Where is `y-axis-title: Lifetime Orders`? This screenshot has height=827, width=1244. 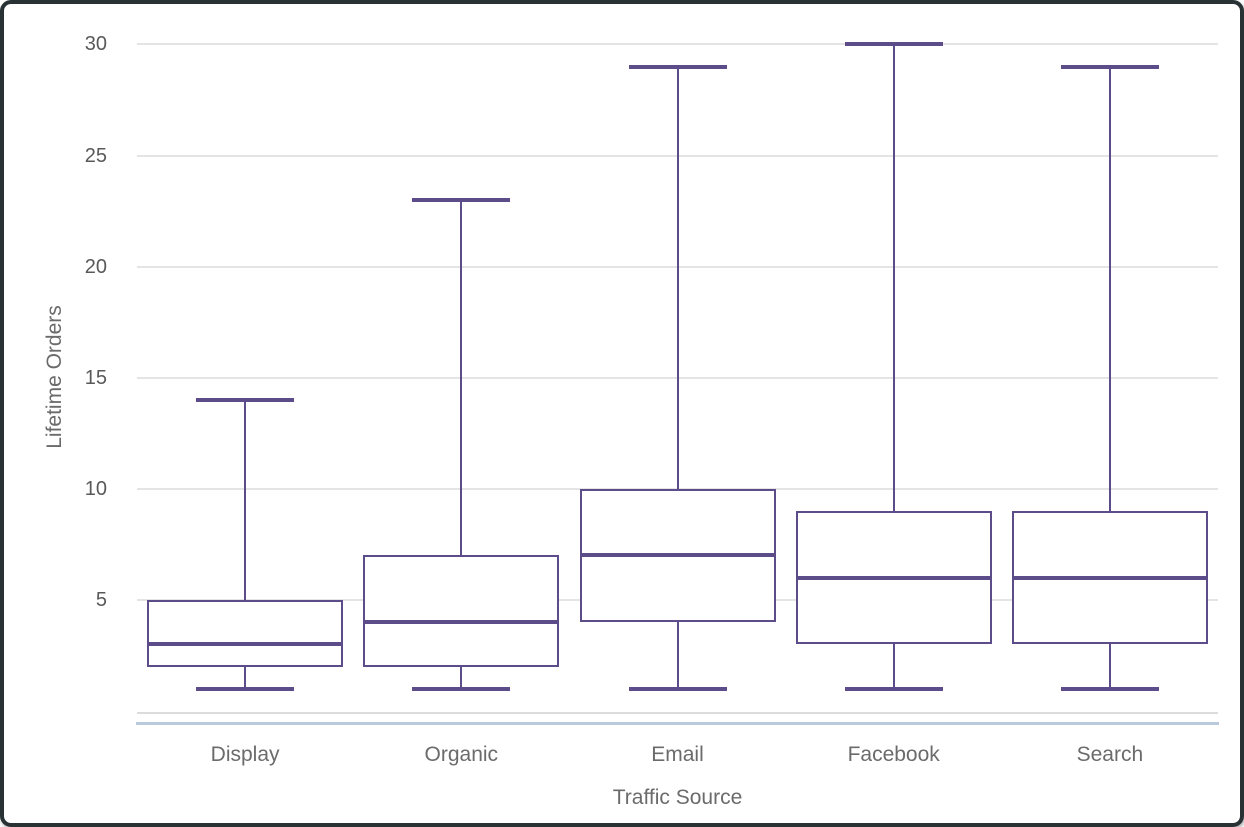 y-axis-title: Lifetime Orders is located at coordinates (54, 377).